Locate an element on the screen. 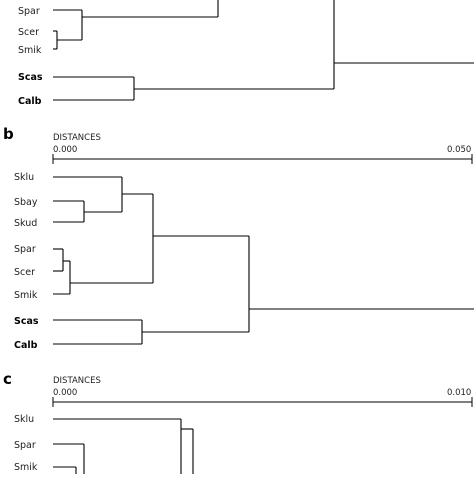 The width and height of the screenshot is (474, 478). tree-branches is located at coordinates (123, 446).